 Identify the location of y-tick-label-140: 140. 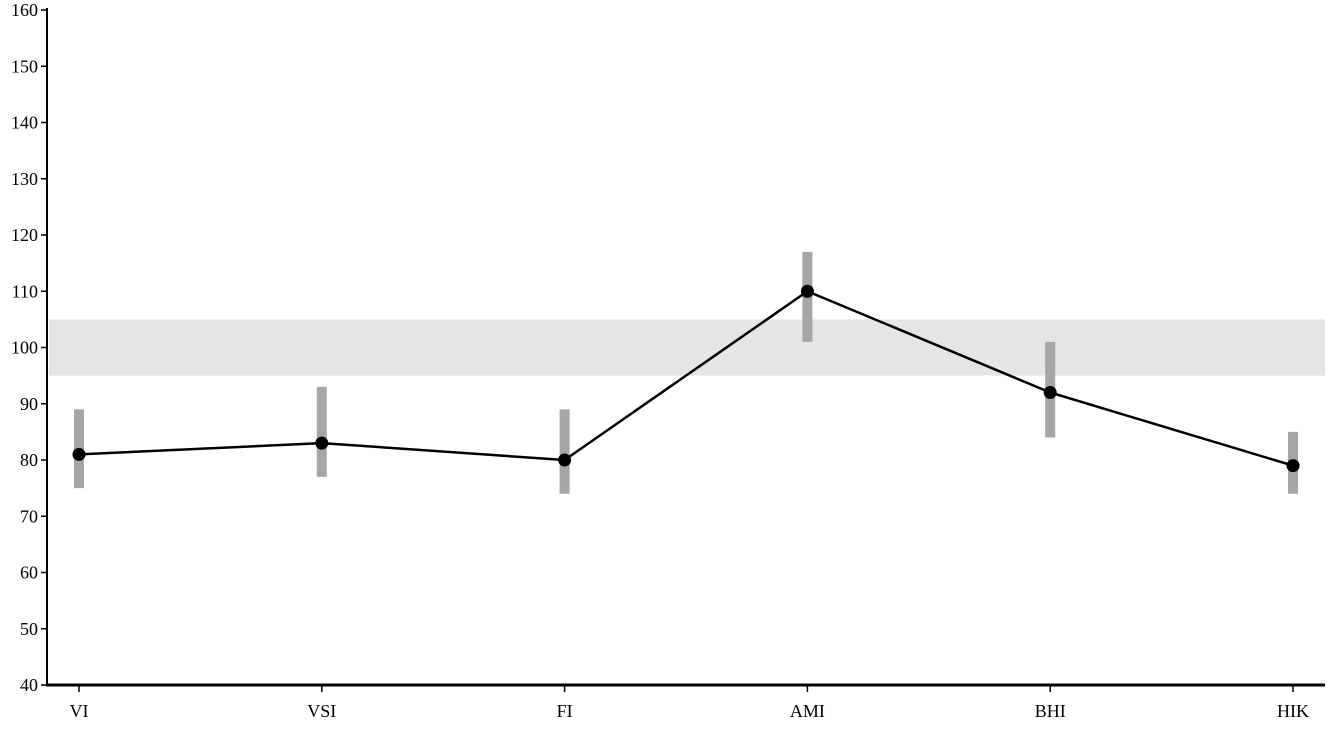
(24, 123).